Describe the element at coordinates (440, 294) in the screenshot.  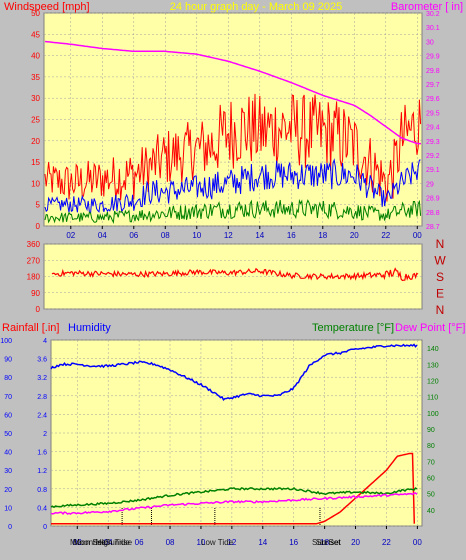
I see `compass-label: E` at that location.